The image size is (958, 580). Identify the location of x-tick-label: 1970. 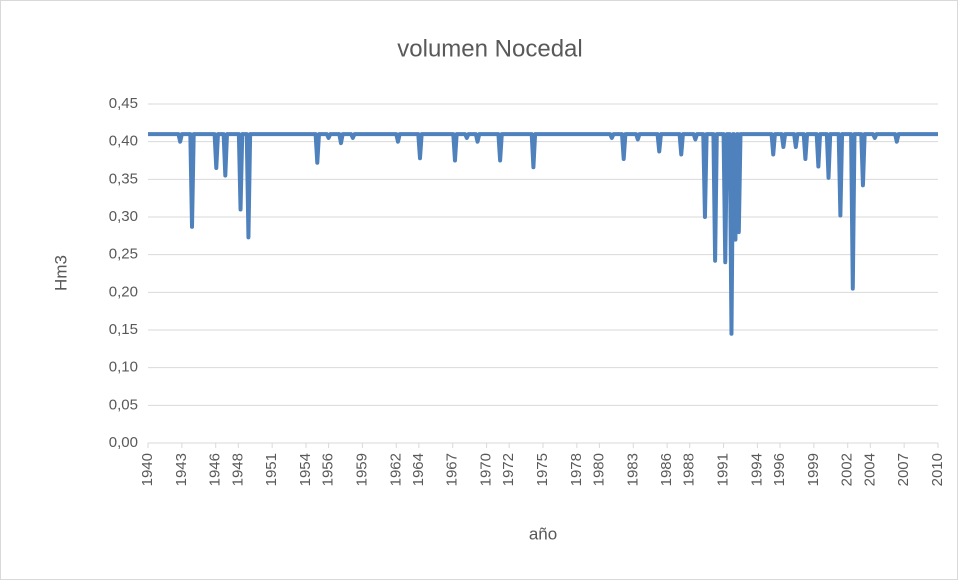
(486, 469).